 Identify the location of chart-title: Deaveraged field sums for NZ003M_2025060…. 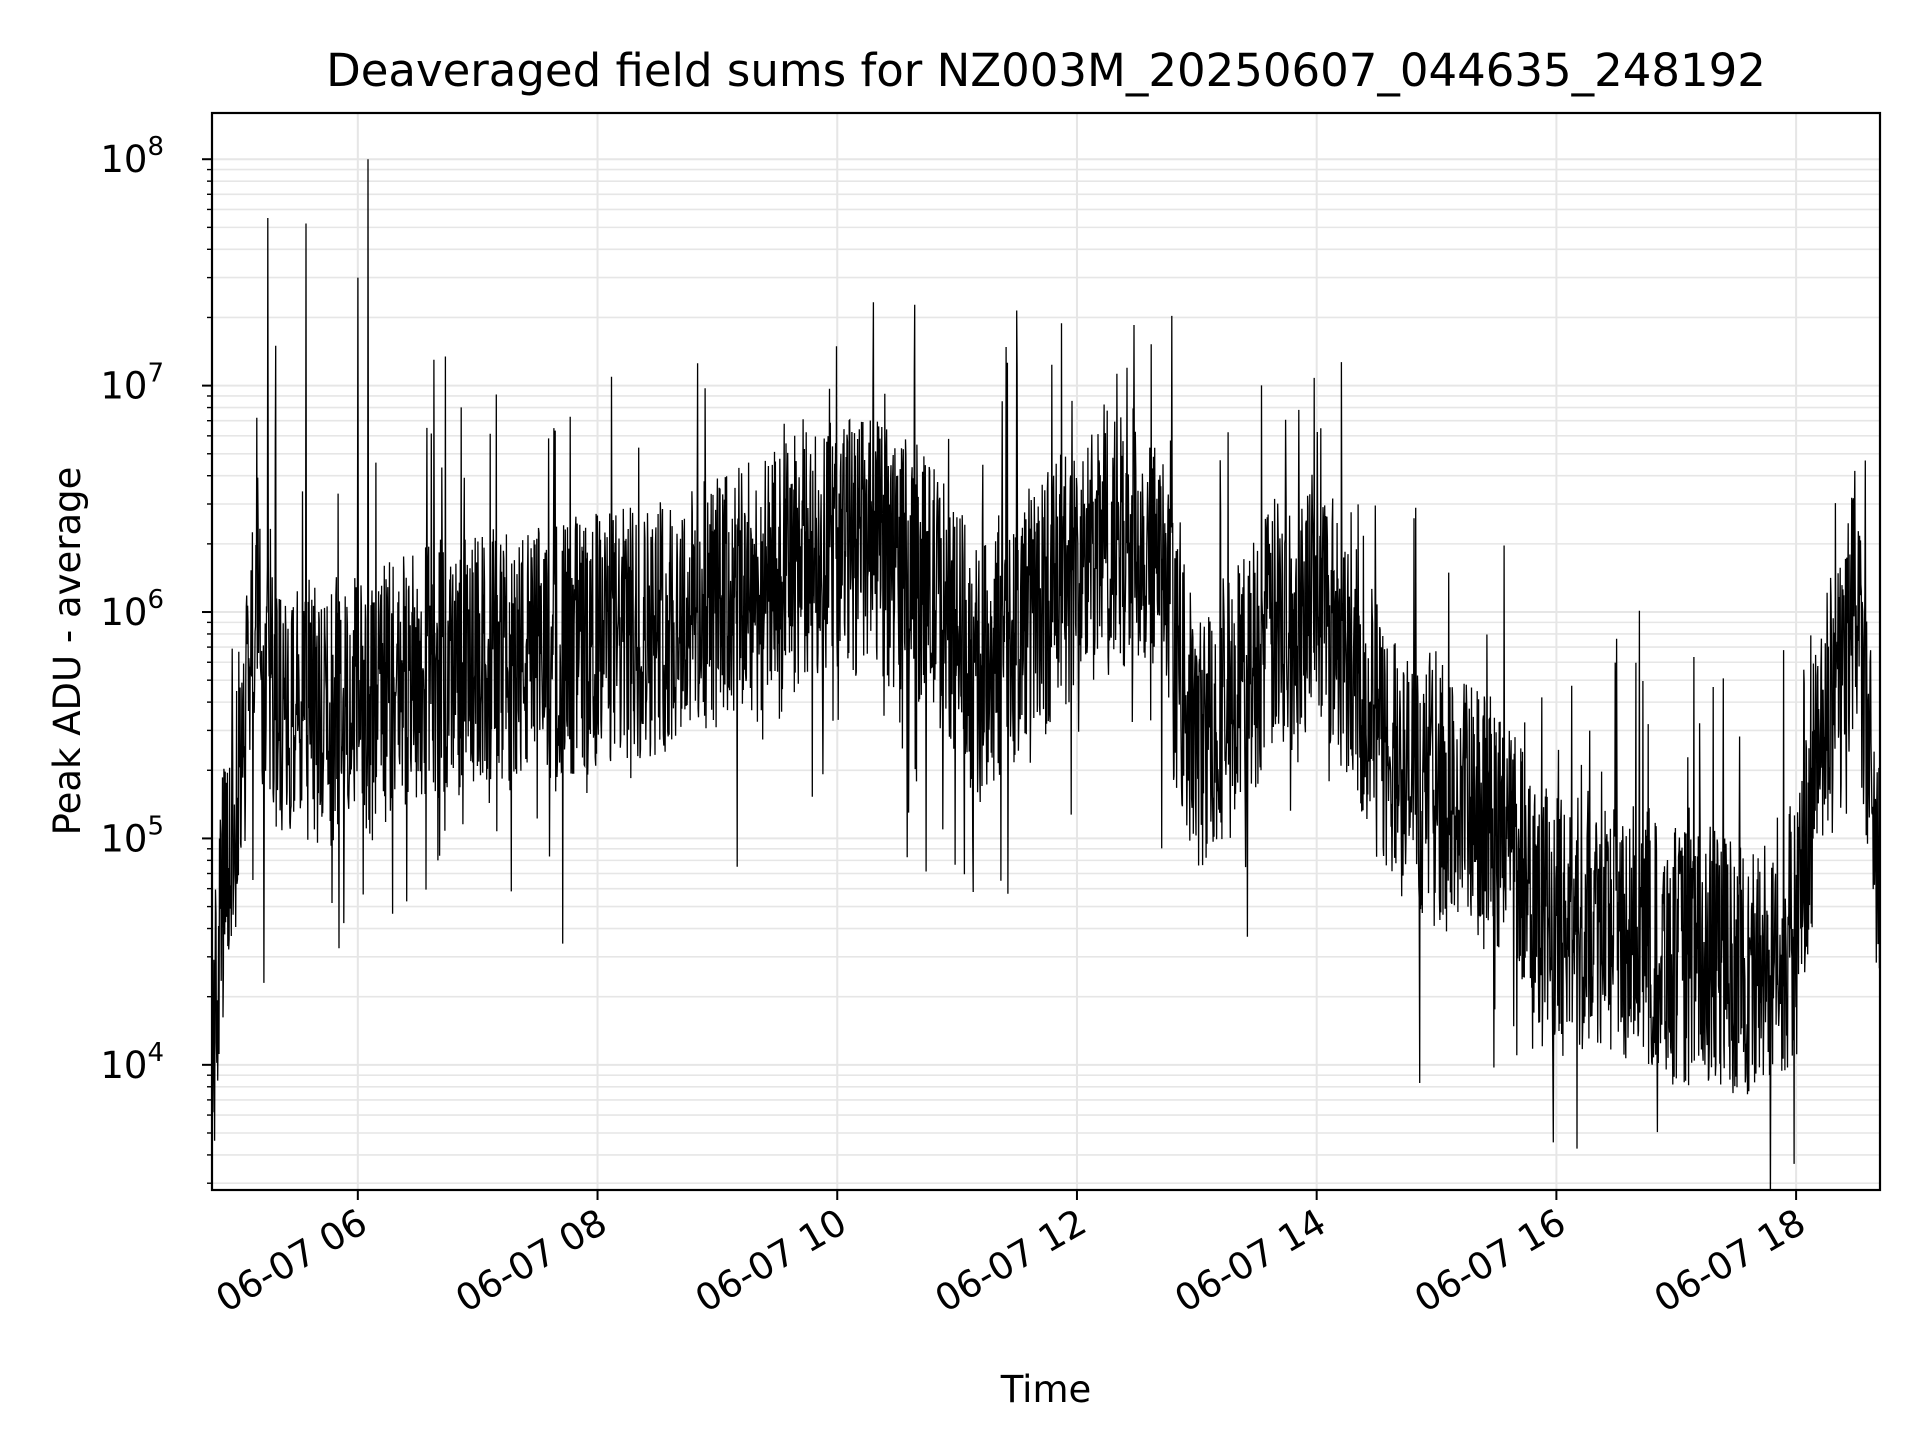
(1046, 70).